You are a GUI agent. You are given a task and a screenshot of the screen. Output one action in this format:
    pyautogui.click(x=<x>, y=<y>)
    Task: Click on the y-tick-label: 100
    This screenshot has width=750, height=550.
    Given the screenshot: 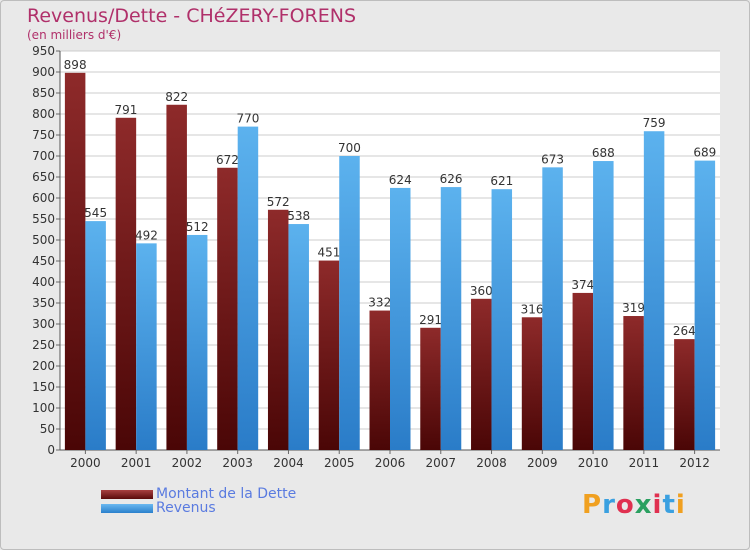 What is the action you would take?
    pyautogui.click(x=43, y=408)
    